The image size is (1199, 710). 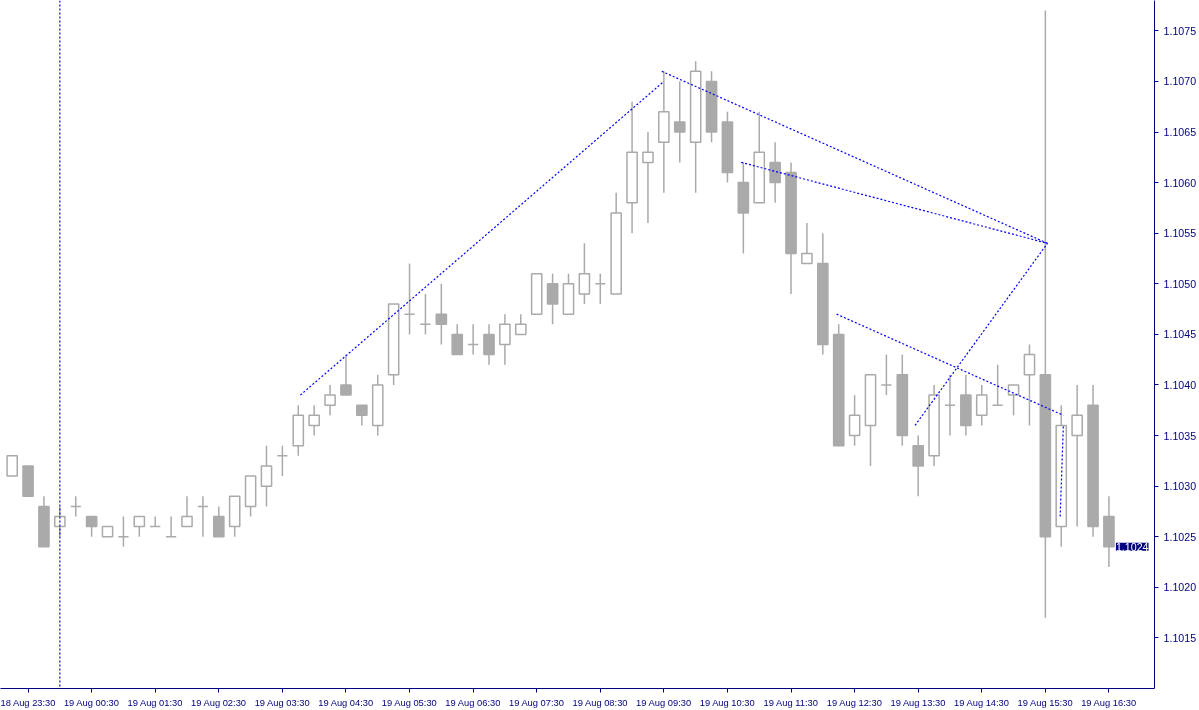 I want to click on annotation: 1.1024, so click(x=1132, y=546).